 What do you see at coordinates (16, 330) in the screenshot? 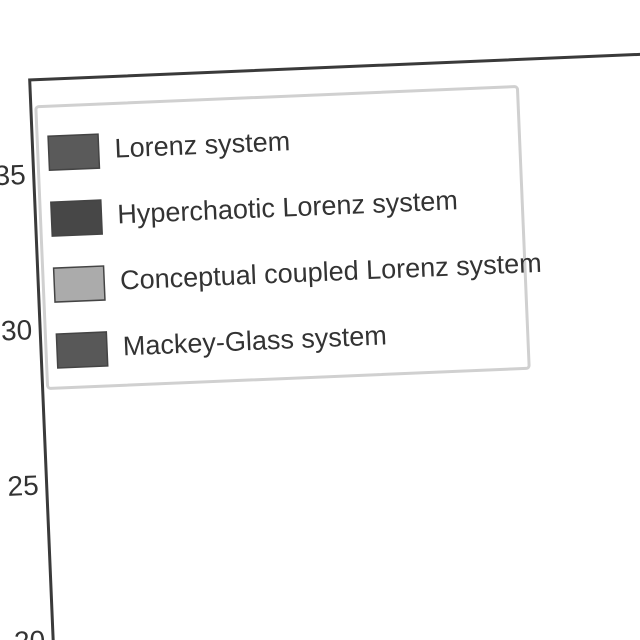
I see `y-tick-label: 30` at bounding box center [16, 330].